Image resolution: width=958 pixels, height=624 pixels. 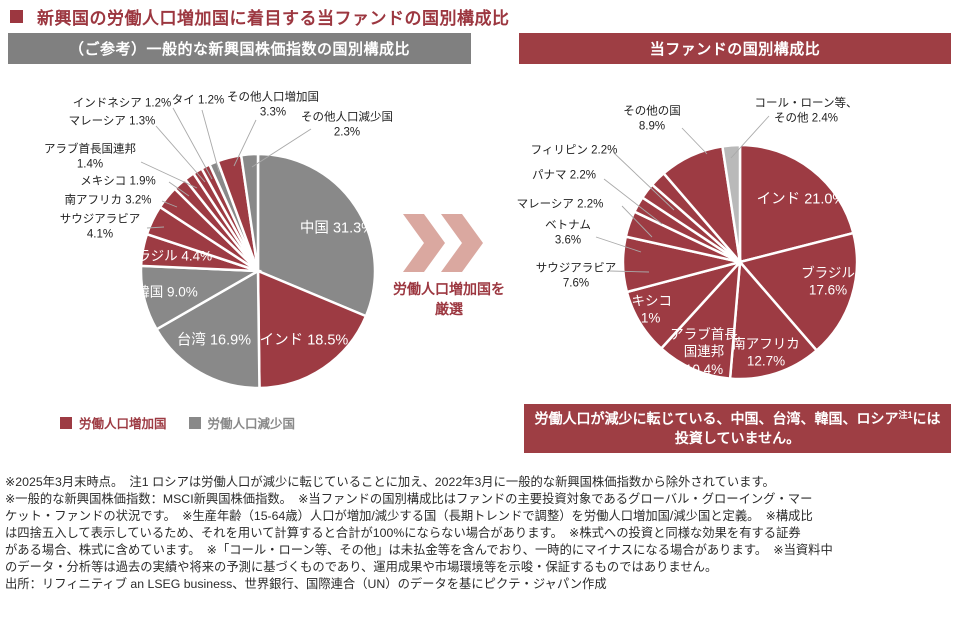 I want to click on fast-forward-icon, so click(x=443, y=243).